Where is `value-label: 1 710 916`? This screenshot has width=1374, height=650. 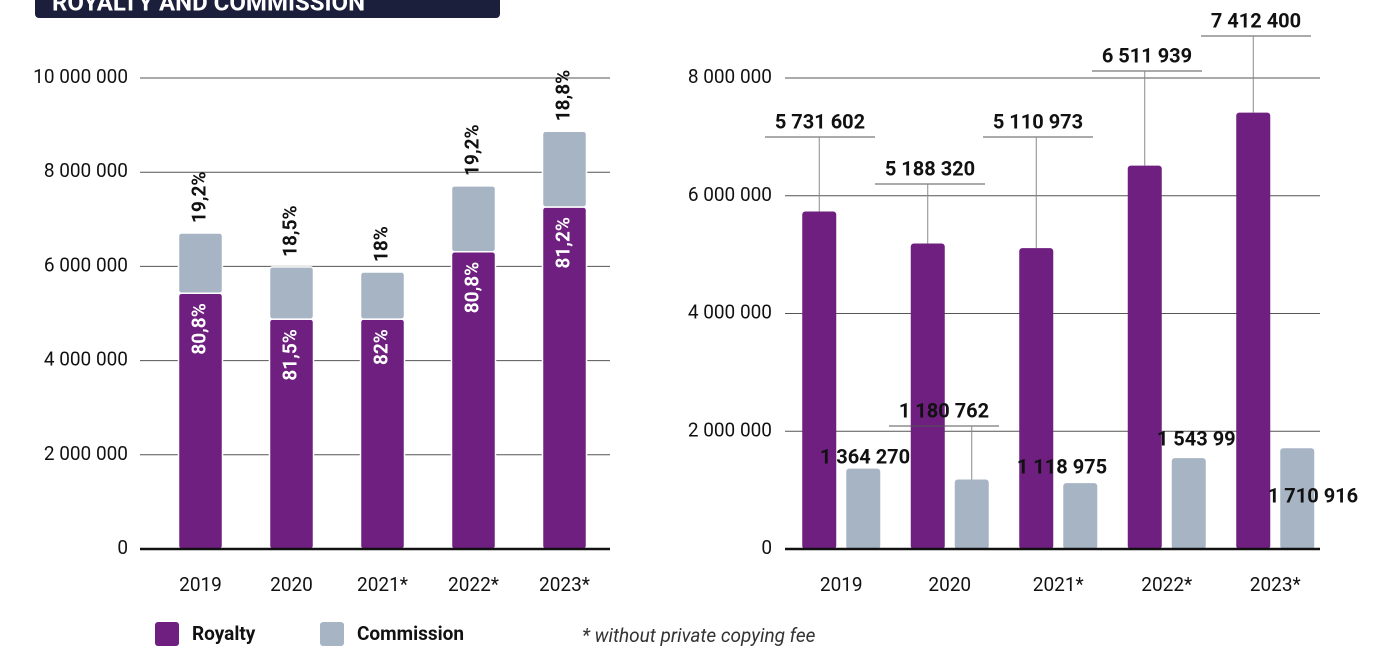
value-label: 1 710 916 is located at coordinates (1313, 495).